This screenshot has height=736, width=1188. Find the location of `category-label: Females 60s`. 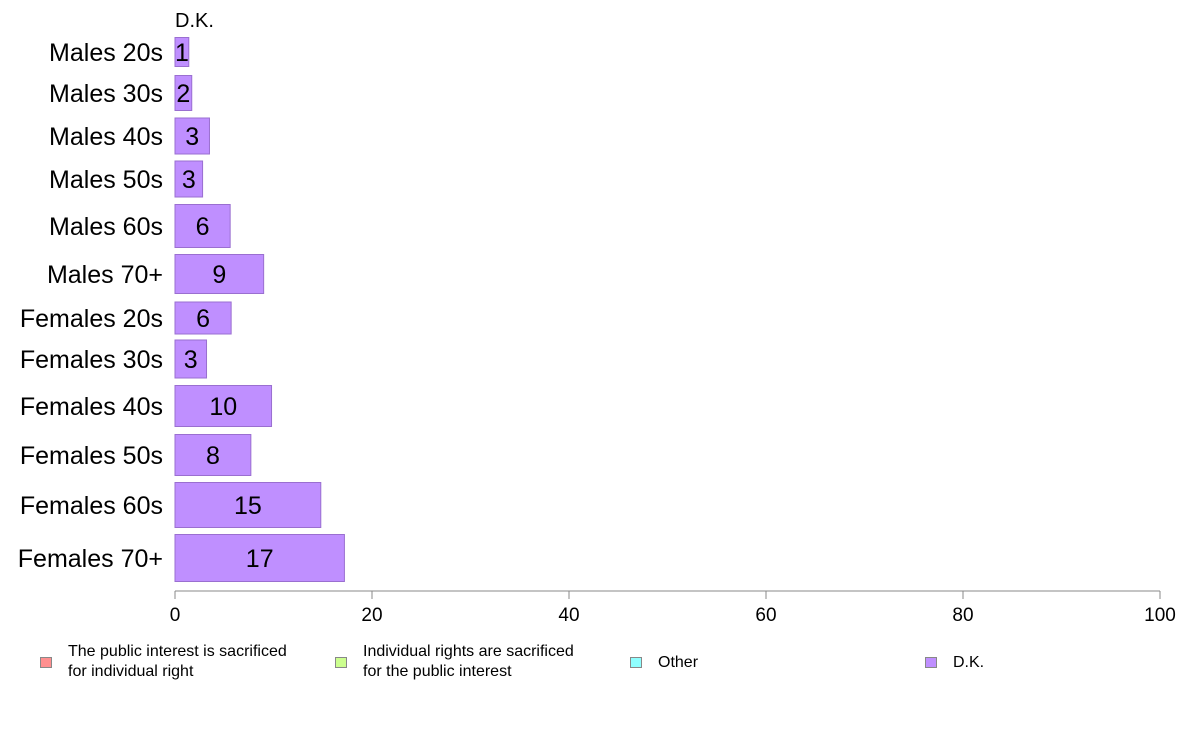

category-label: Females 60s is located at coordinates (91, 506).